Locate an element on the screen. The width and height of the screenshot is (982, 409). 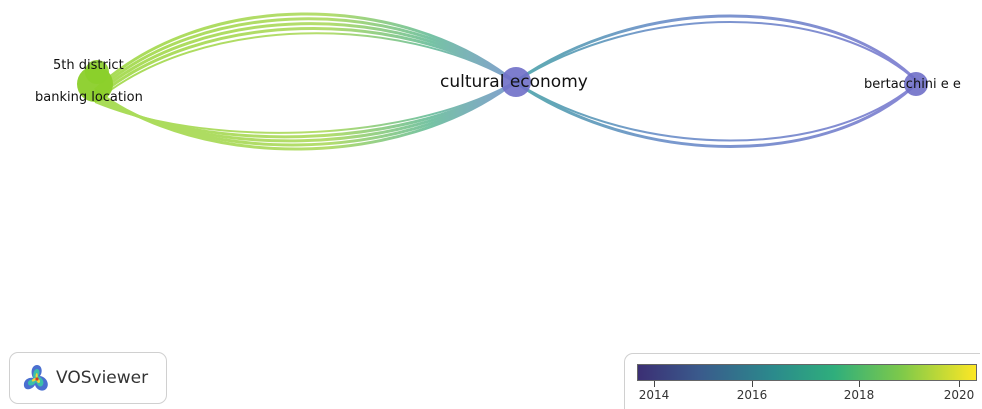
color-scale-bar is located at coordinates (807, 372).